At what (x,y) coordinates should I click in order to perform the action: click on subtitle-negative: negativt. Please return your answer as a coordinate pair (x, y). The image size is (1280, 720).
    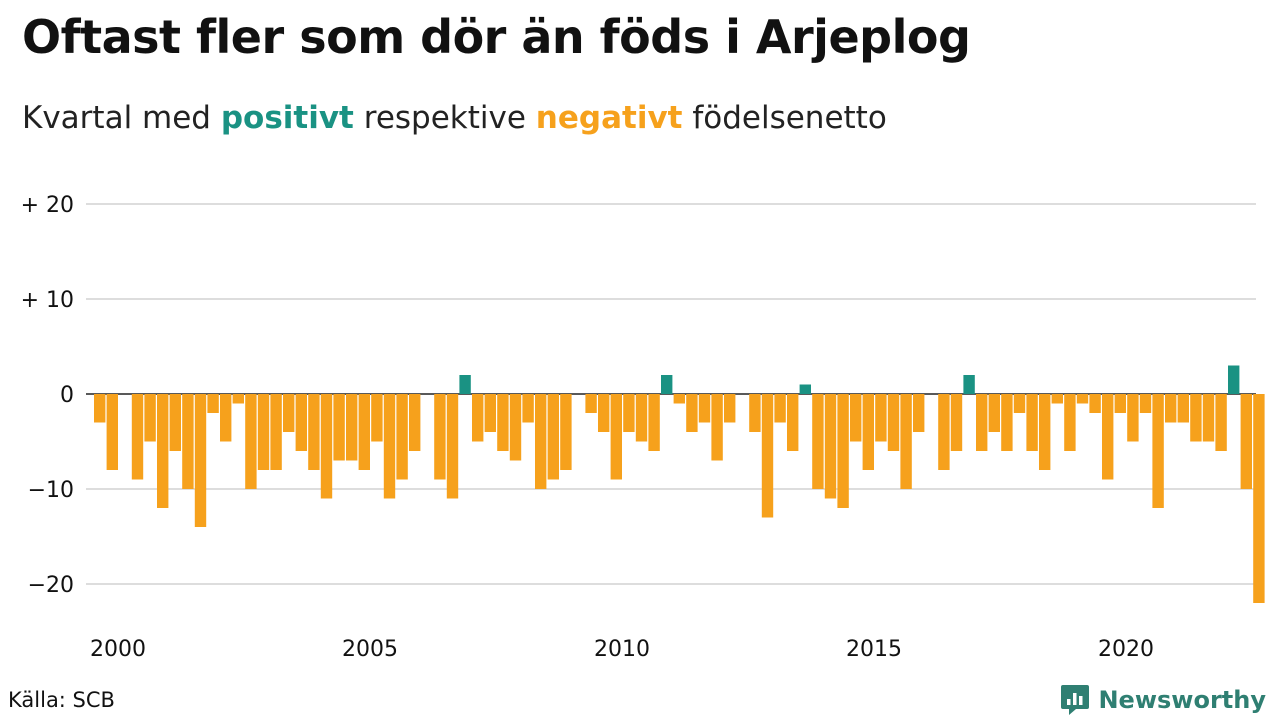
    Looking at the image, I should click on (609, 118).